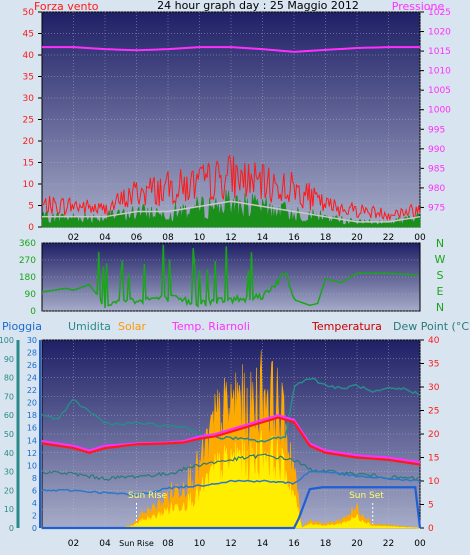 The image size is (470, 559). What do you see at coordinates (431, 529) in the screenshot?
I see `temperature-tick-label: 0` at bounding box center [431, 529].